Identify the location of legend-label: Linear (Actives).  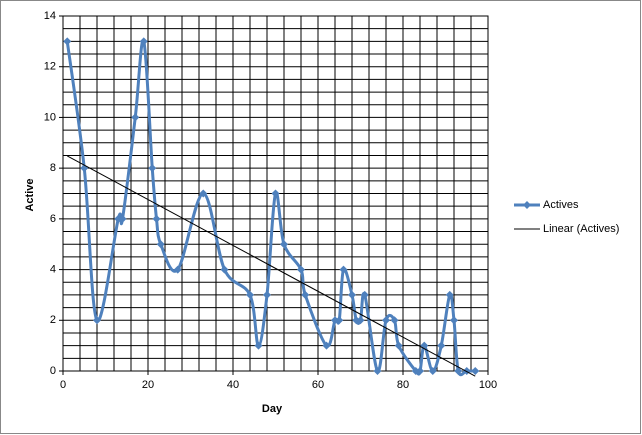
(581, 229).